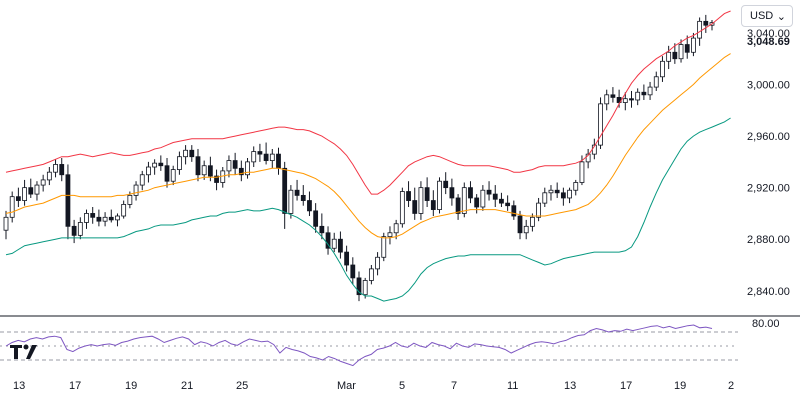  I want to click on x-tick-label: 5, so click(402, 386).